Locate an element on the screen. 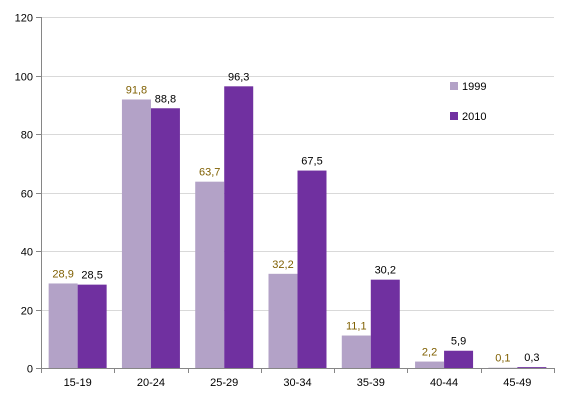 Image resolution: width=562 pixels, height=403 pixels. y-tick-label: 0 is located at coordinates (30, 370).